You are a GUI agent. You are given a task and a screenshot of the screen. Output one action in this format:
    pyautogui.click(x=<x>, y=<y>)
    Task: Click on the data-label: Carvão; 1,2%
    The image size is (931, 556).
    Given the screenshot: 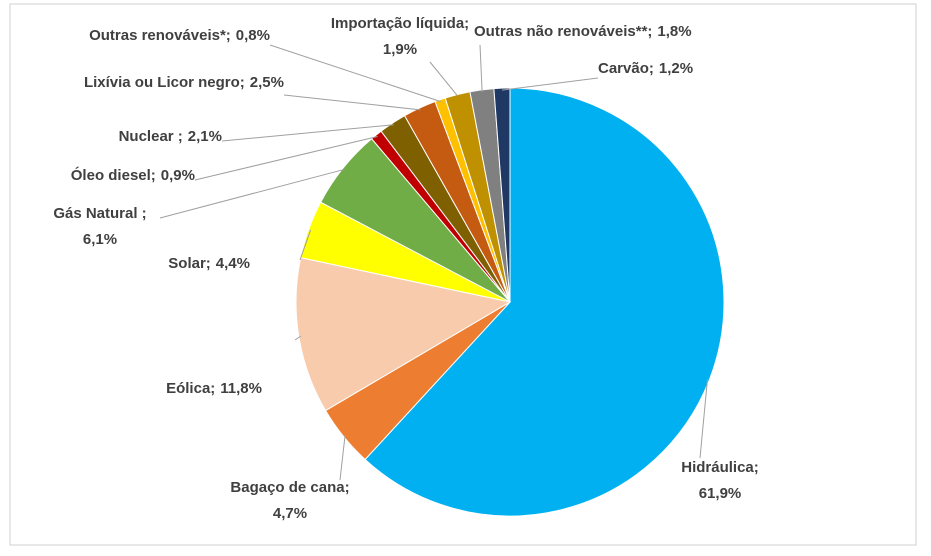 What is the action you would take?
    pyautogui.click(x=645, y=68)
    